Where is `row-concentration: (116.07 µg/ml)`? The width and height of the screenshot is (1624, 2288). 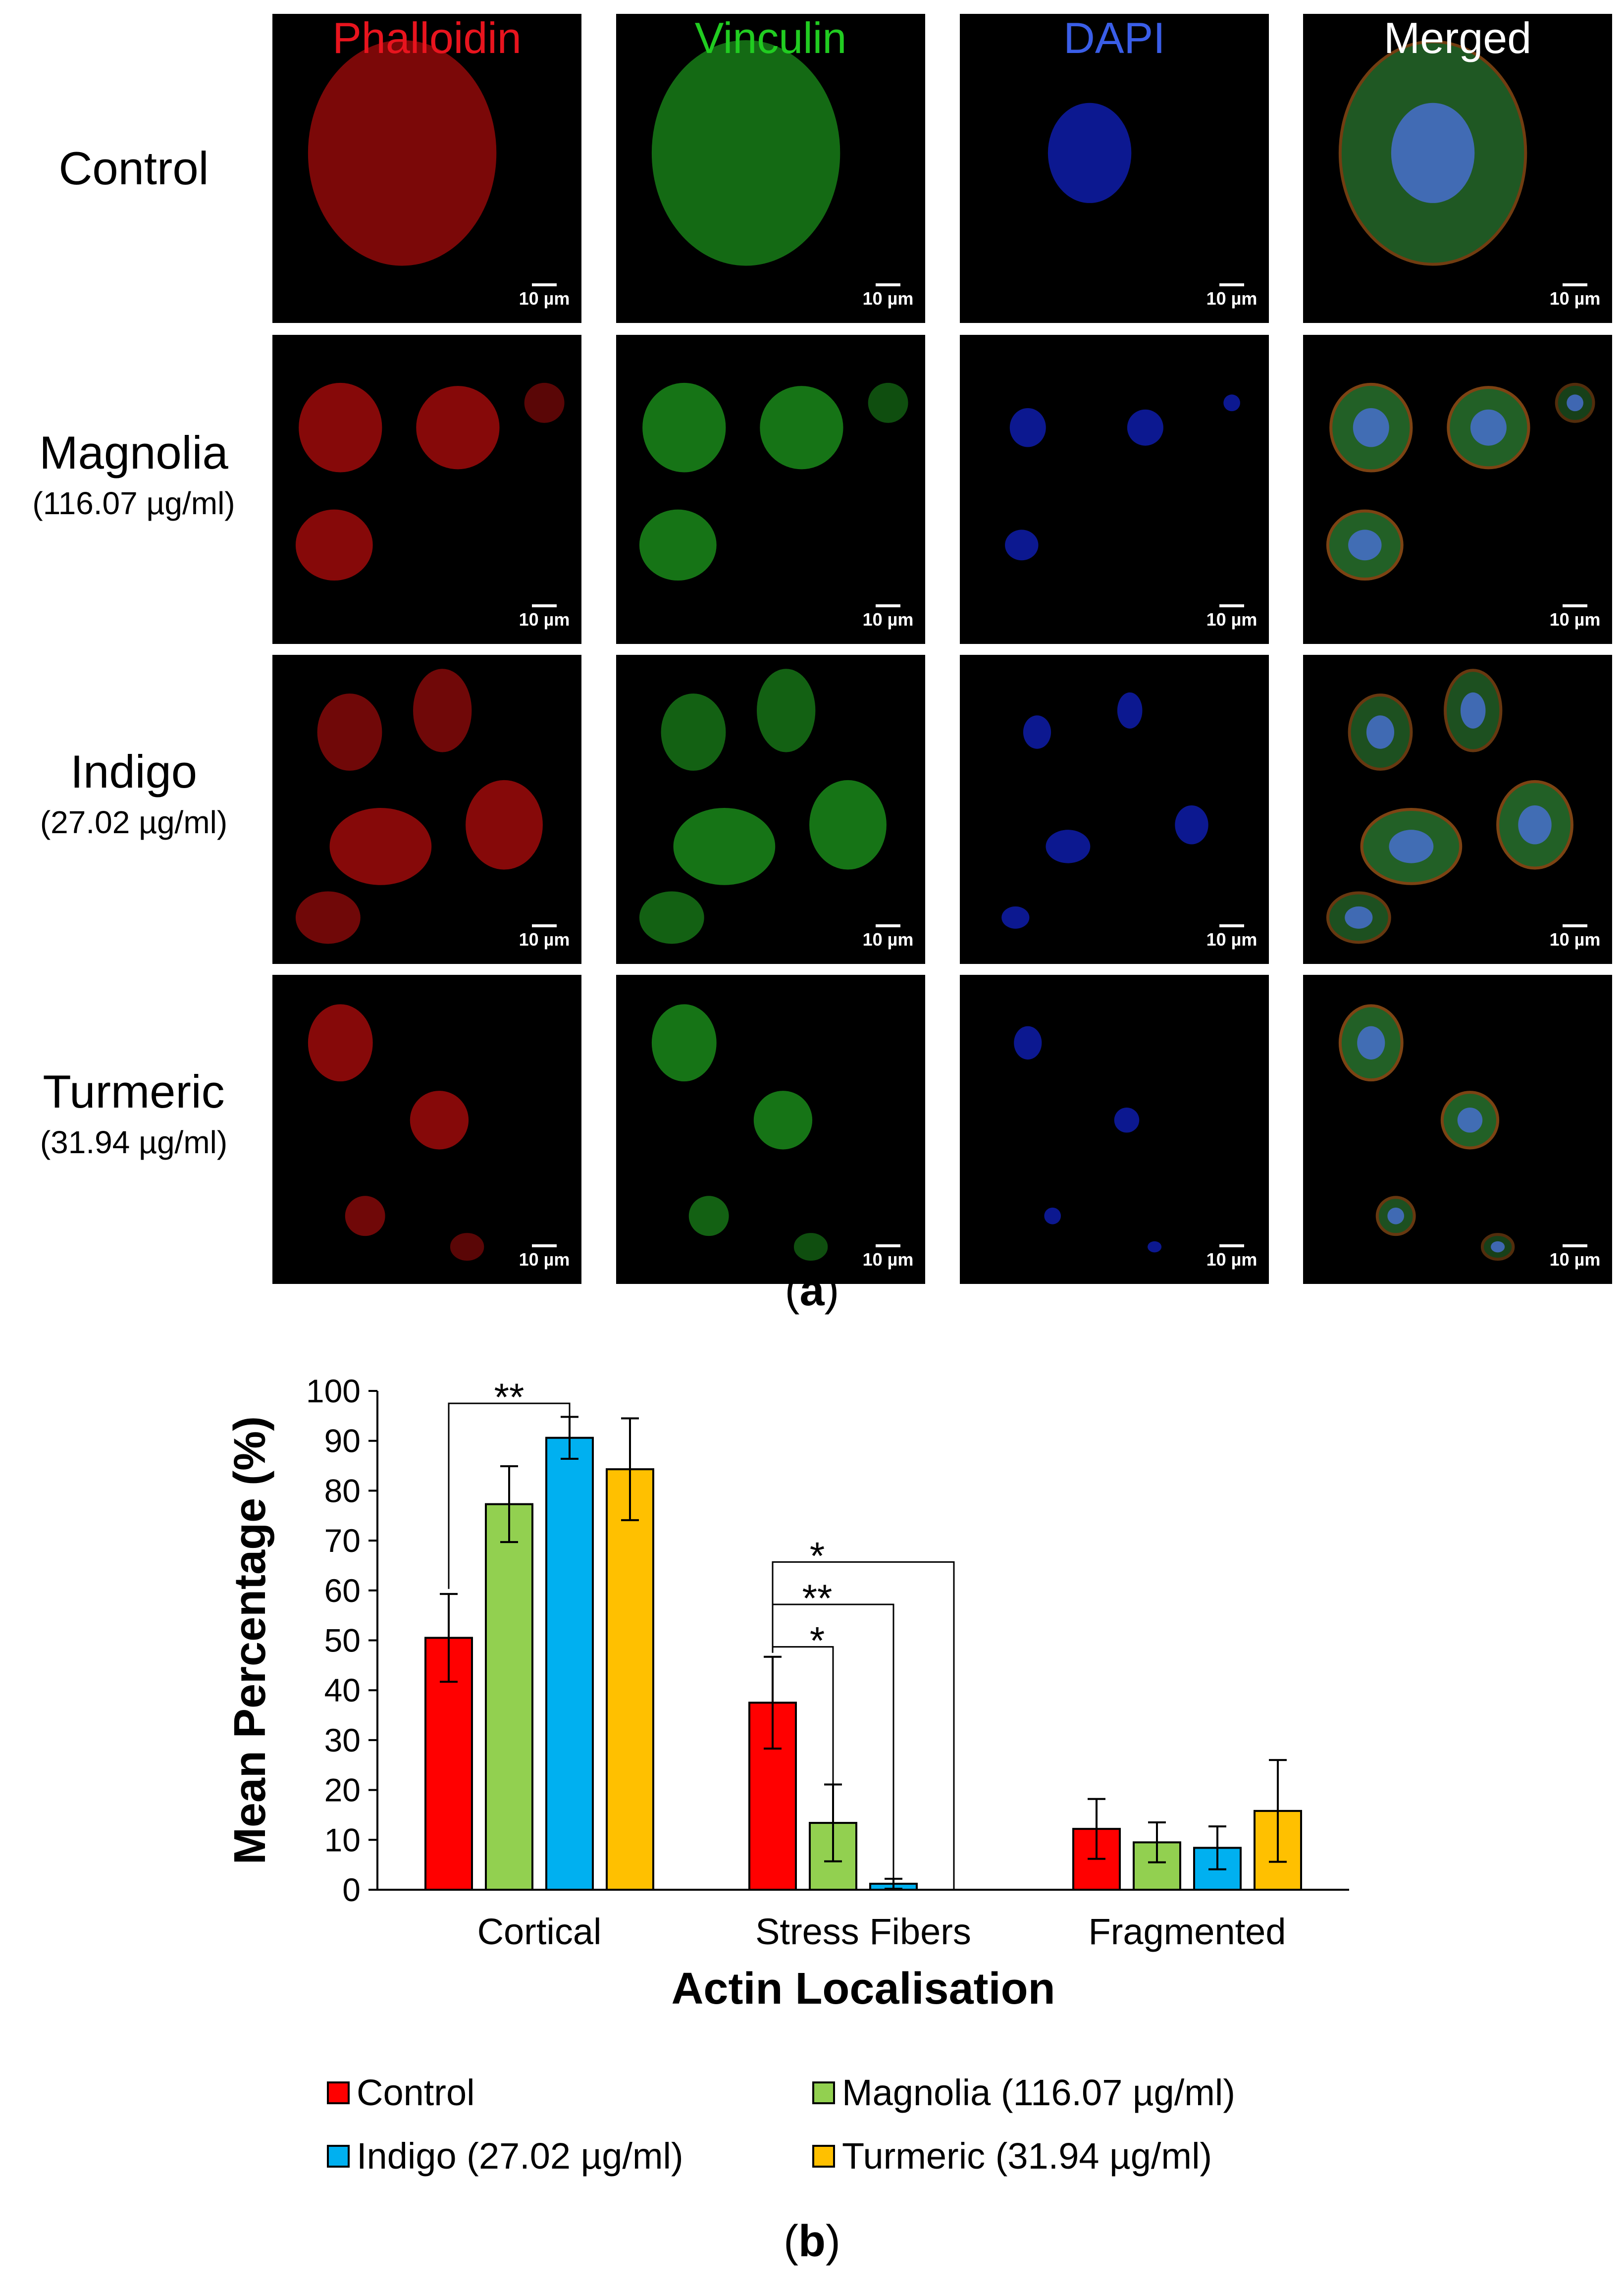
row-concentration: (116.07 µg/ml) is located at coordinates (133, 503).